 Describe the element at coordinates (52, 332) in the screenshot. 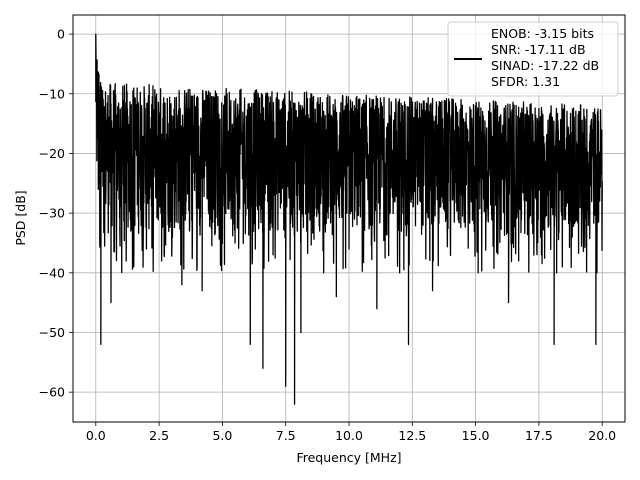

I see `y-tick-label: −50` at that location.